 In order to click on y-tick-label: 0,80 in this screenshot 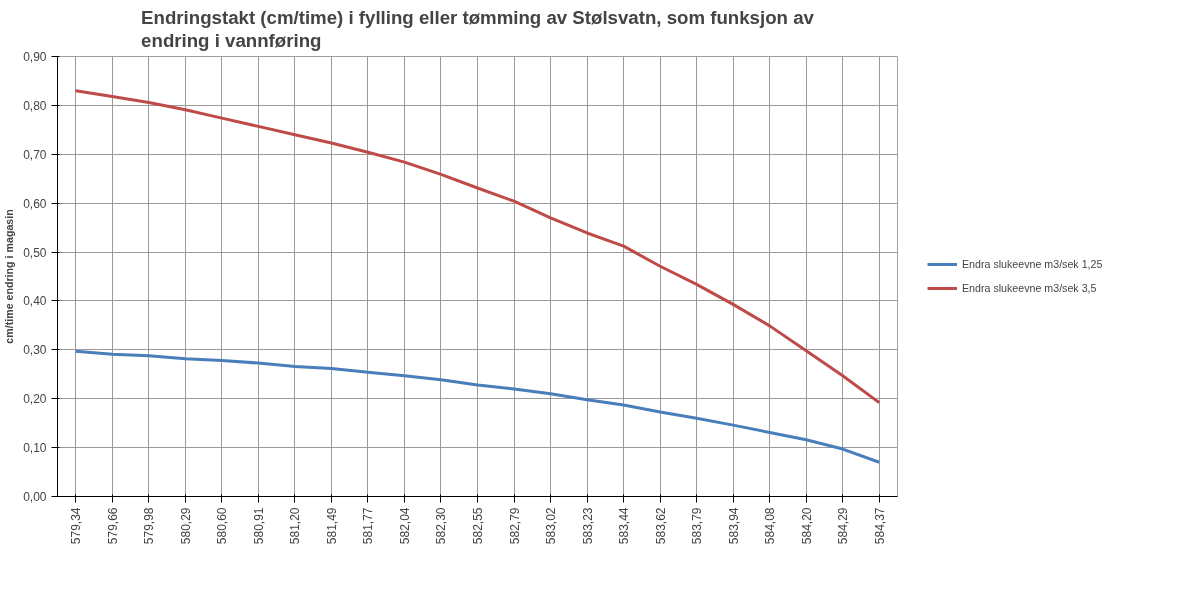, I will do `click(35, 105)`.